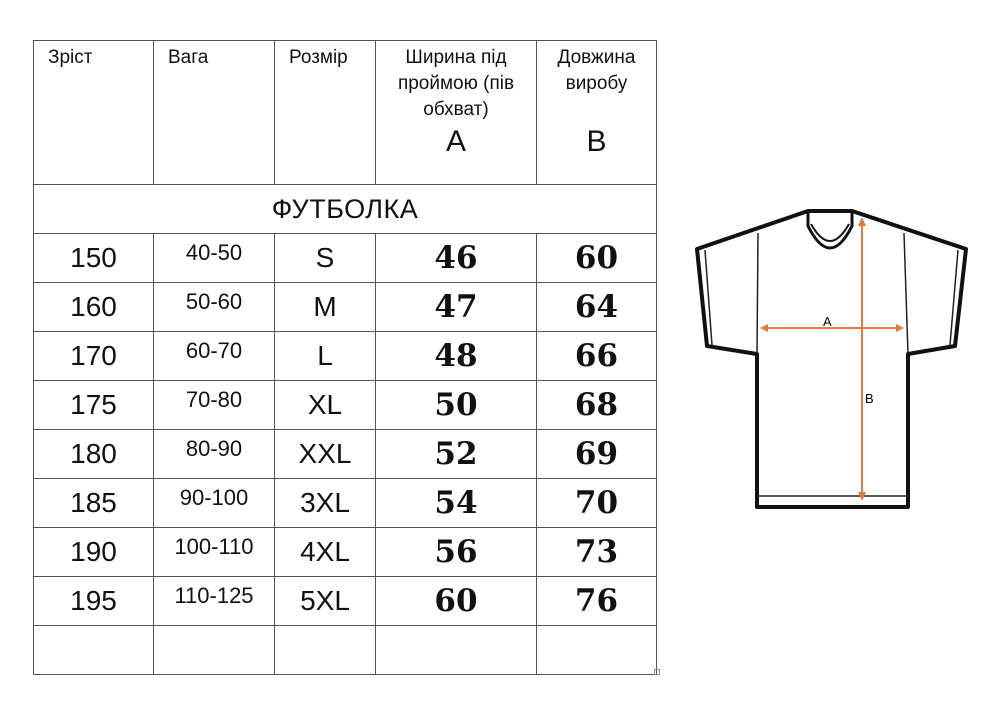 The height and width of the screenshot is (712, 1000). What do you see at coordinates (214, 503) in the screenshot?
I see `cell-weight: 90-100` at bounding box center [214, 503].